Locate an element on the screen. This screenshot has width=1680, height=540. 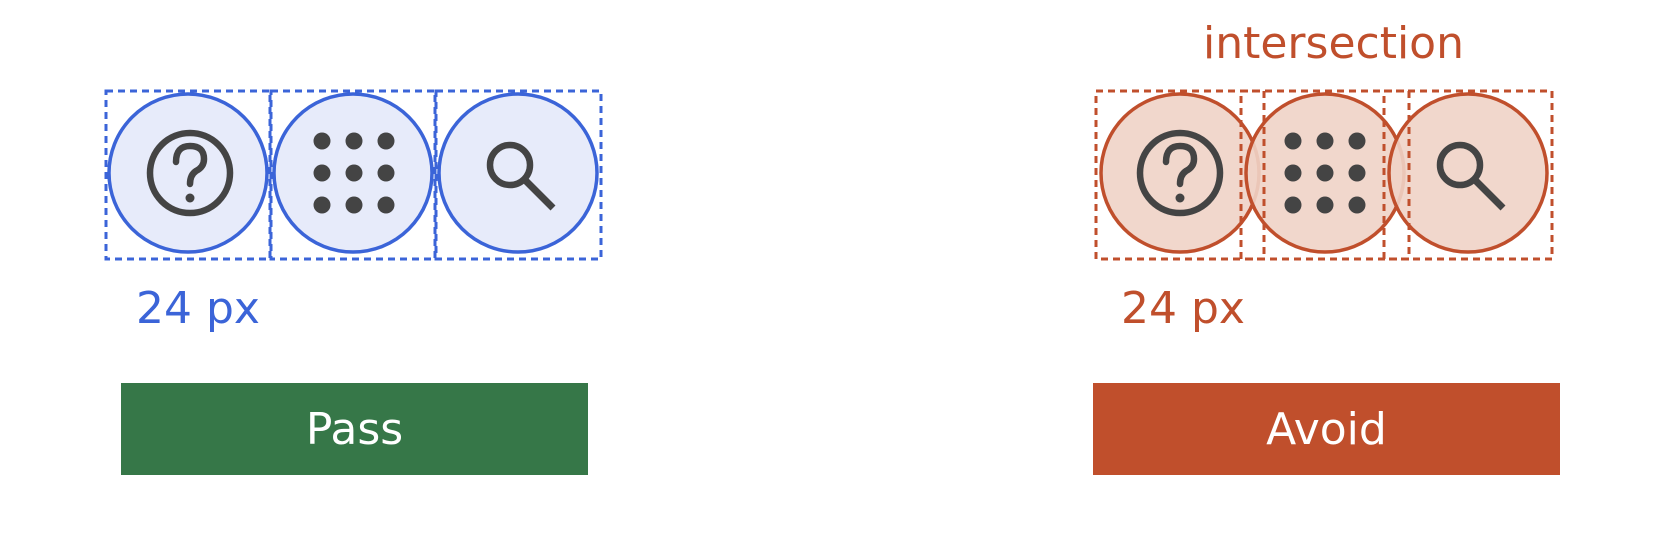
pass-size-label: 24 px is located at coordinates (198, 308).